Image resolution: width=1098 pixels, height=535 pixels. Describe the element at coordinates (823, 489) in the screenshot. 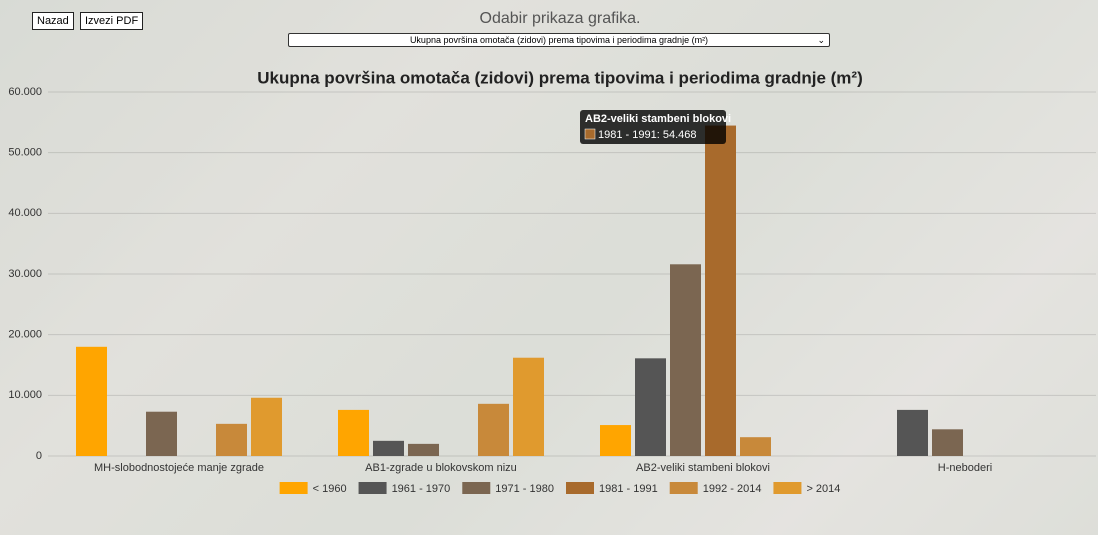

I see `legend-label: > 2014` at that location.